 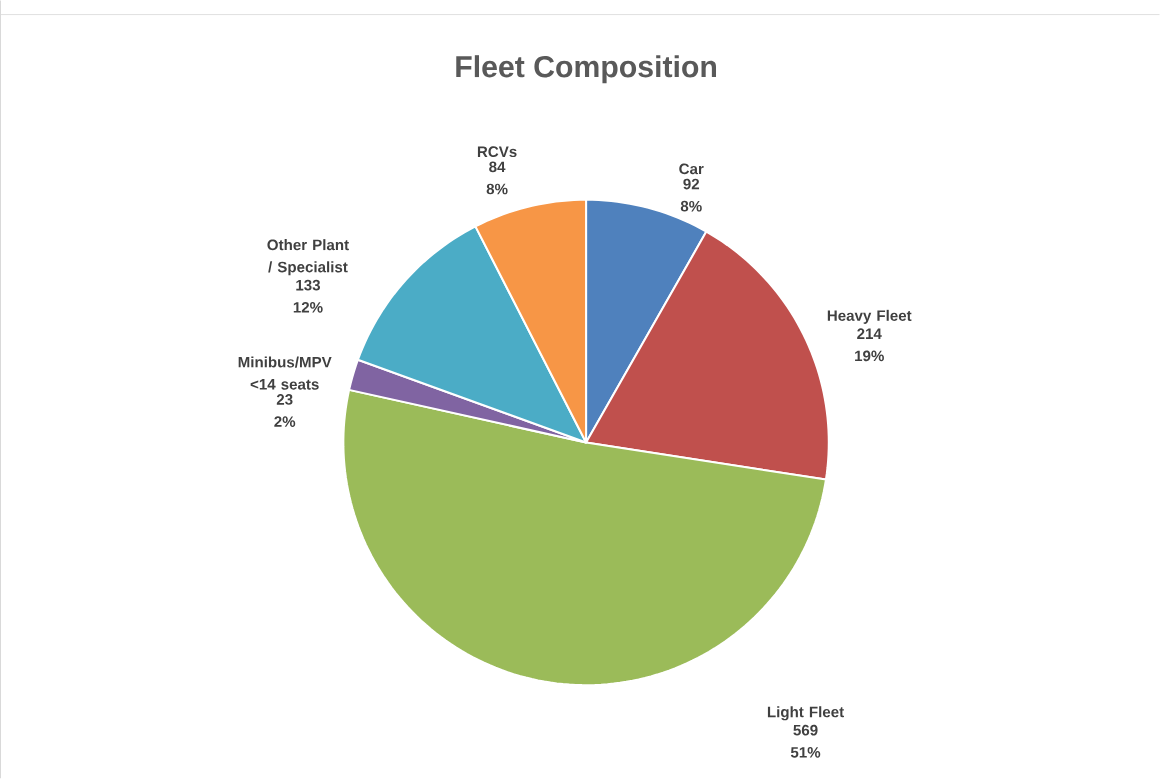 What do you see at coordinates (285, 373) in the screenshot?
I see `slice-label: Minibus/MPV <14 seats` at bounding box center [285, 373].